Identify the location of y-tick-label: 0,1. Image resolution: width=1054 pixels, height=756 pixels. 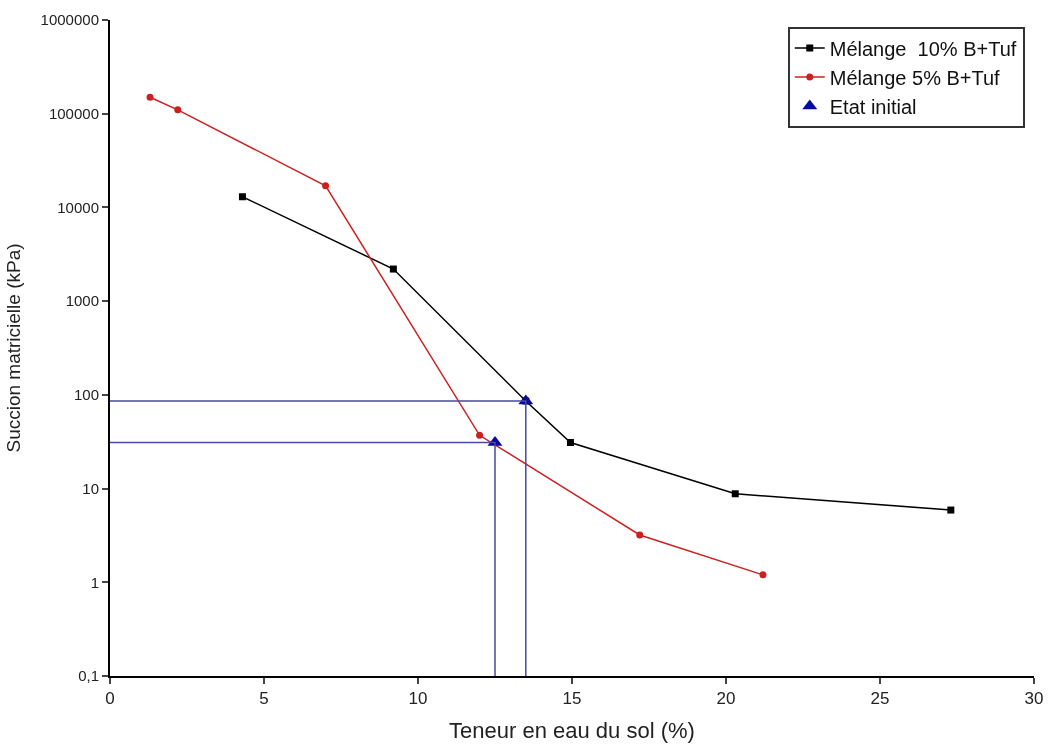
(88, 676).